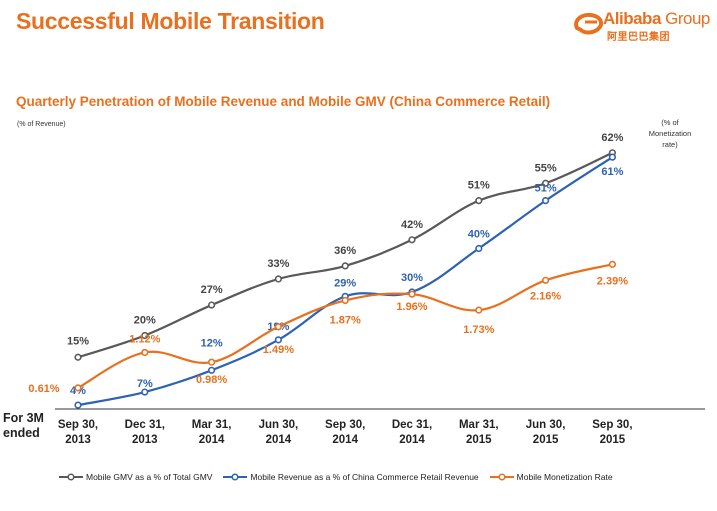 The height and width of the screenshot is (511, 717). Describe the element at coordinates (212, 290) in the screenshot. I see `data-label-gmv: 27%` at that location.